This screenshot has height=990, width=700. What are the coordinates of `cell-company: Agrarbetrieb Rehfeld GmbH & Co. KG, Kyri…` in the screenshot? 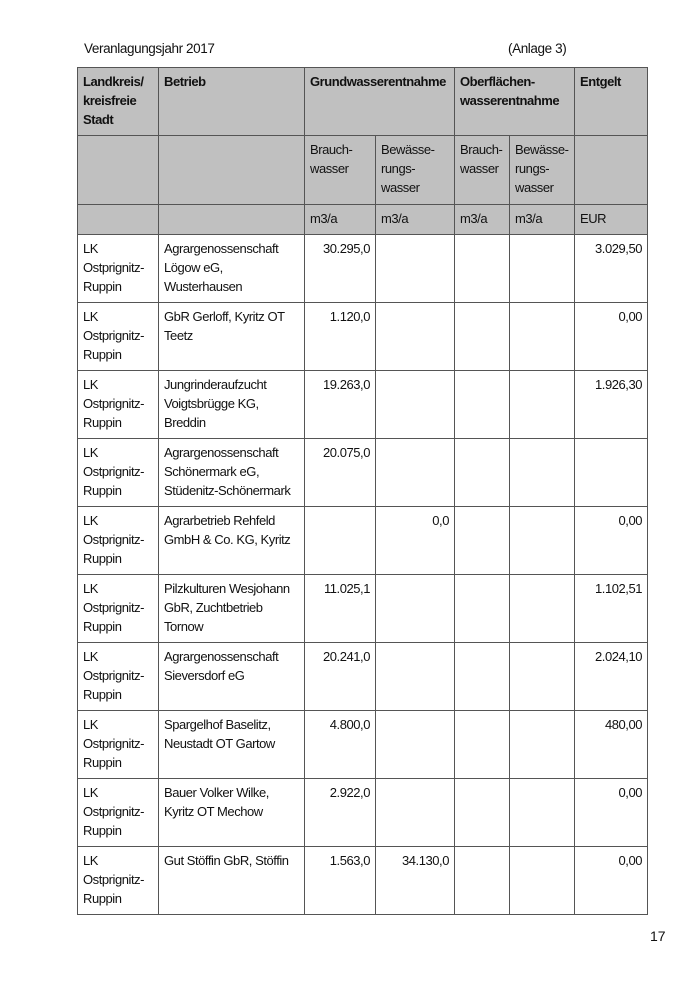 It's located at (231, 540).